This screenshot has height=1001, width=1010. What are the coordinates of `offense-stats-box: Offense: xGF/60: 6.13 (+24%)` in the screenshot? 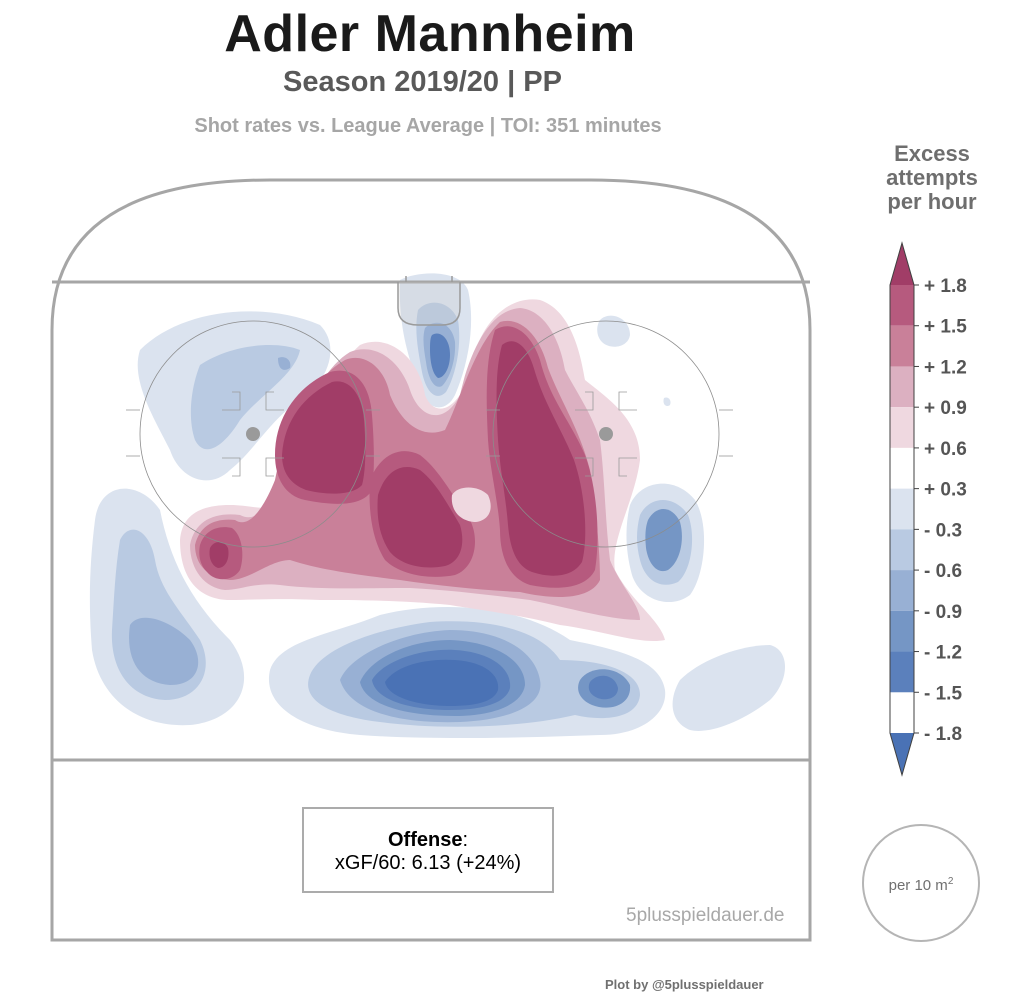 It's located at (428, 850).